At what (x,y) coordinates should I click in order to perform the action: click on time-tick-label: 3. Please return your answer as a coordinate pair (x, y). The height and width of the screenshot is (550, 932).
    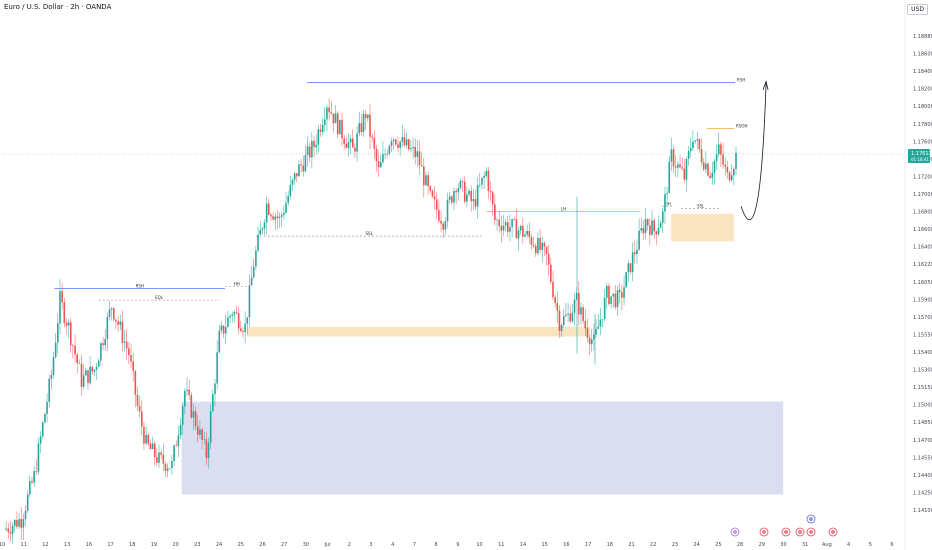
    Looking at the image, I should click on (370, 545).